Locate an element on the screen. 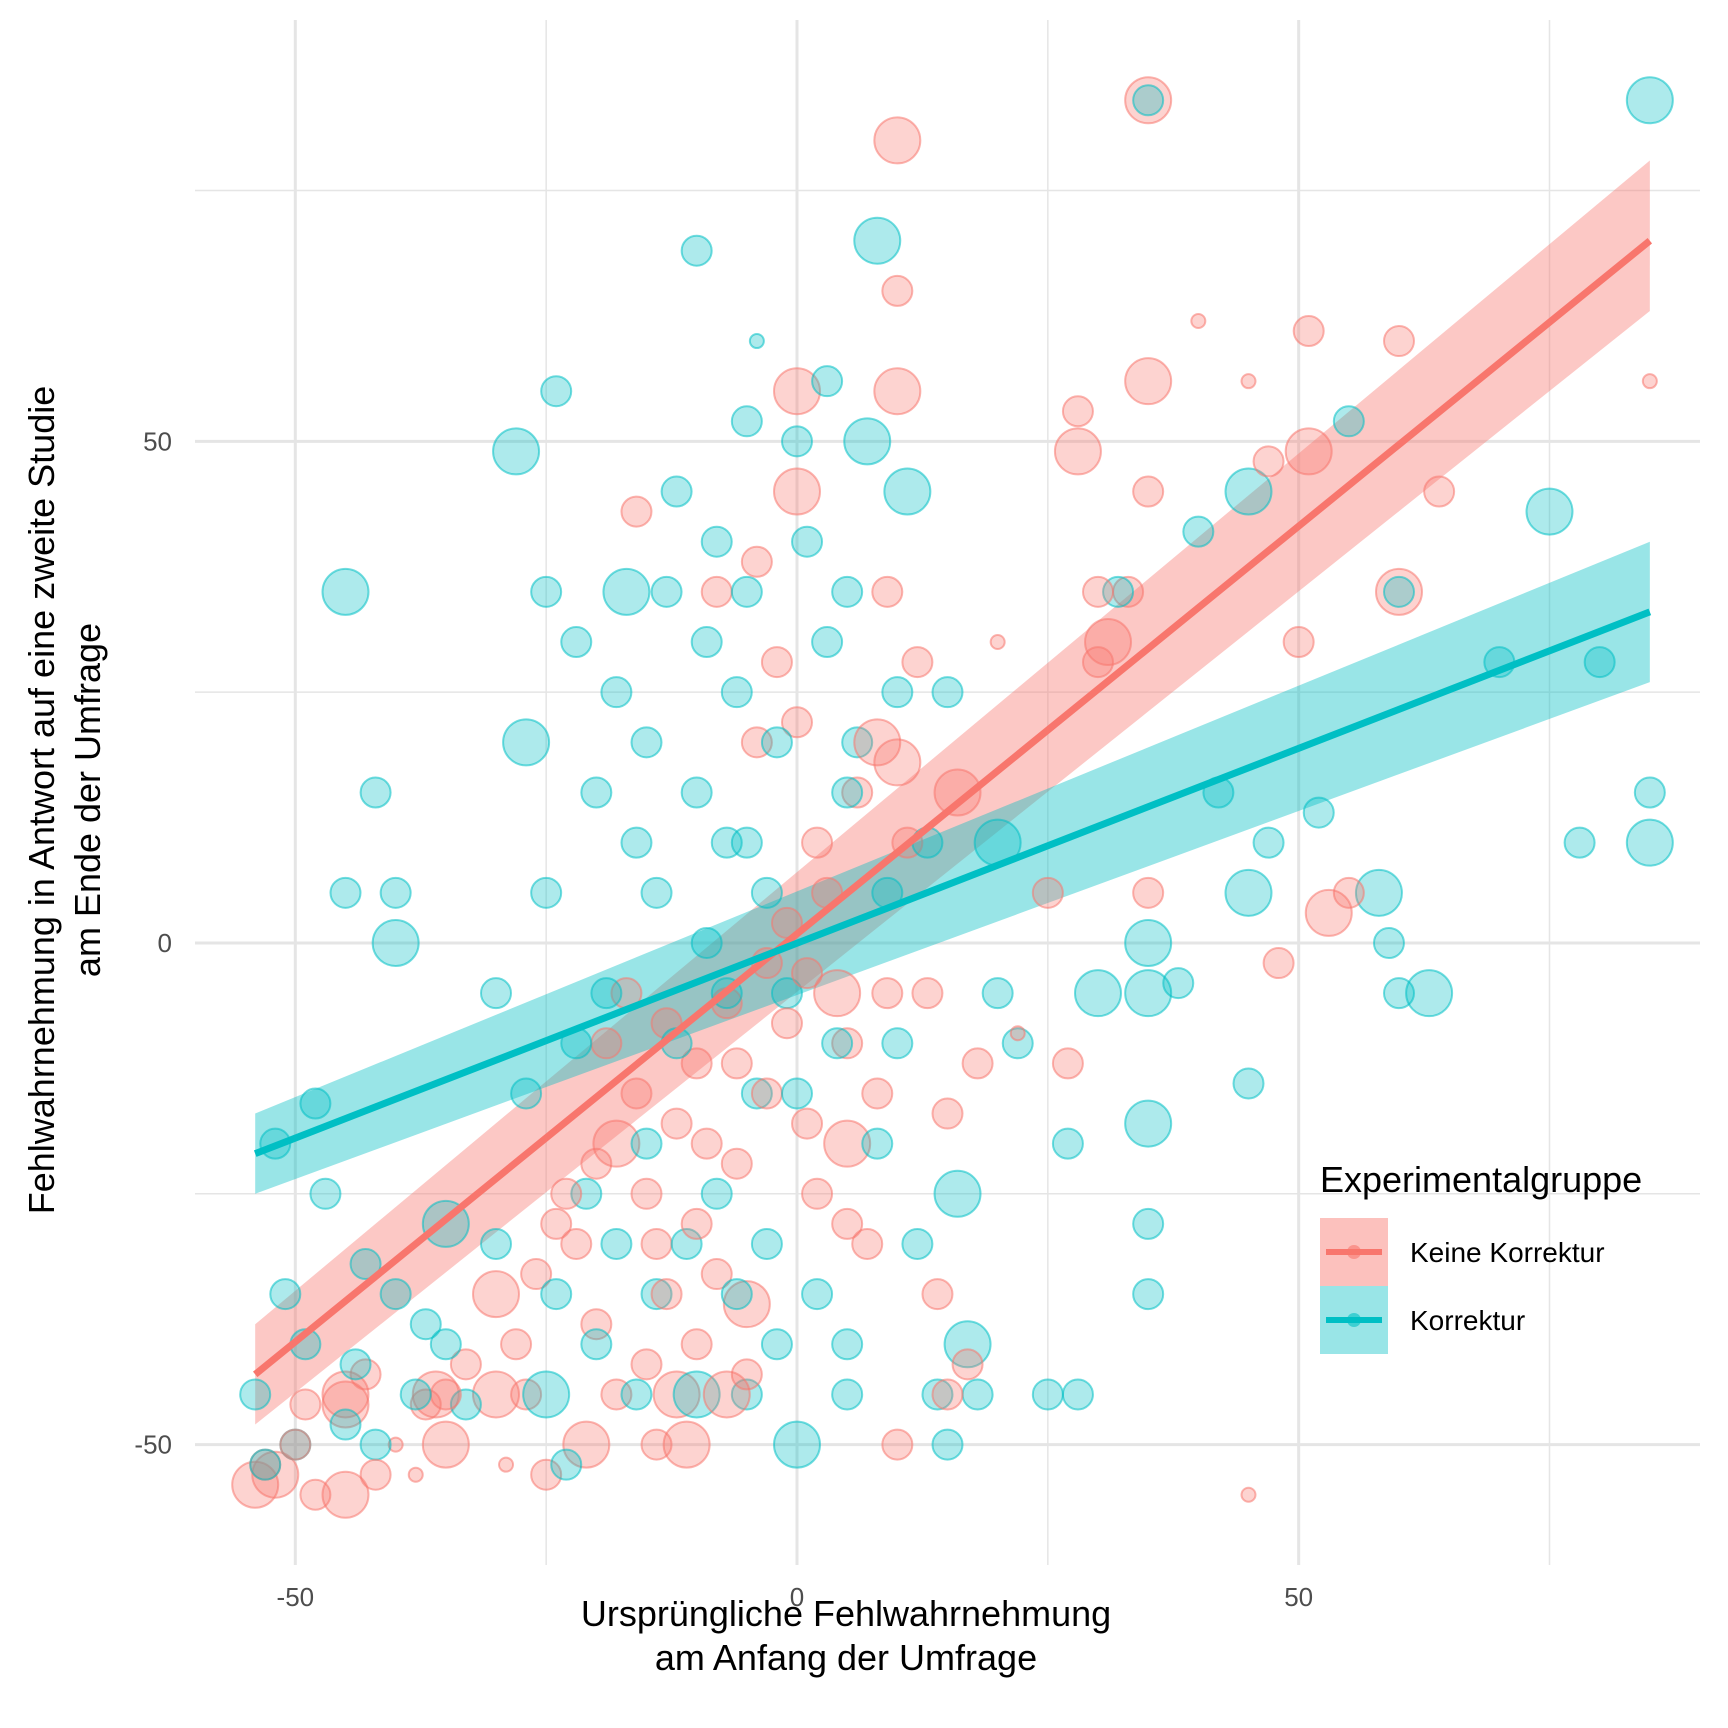 The height and width of the screenshot is (1728, 1728). y-tick-label: -50 is located at coordinates (153, 1445).